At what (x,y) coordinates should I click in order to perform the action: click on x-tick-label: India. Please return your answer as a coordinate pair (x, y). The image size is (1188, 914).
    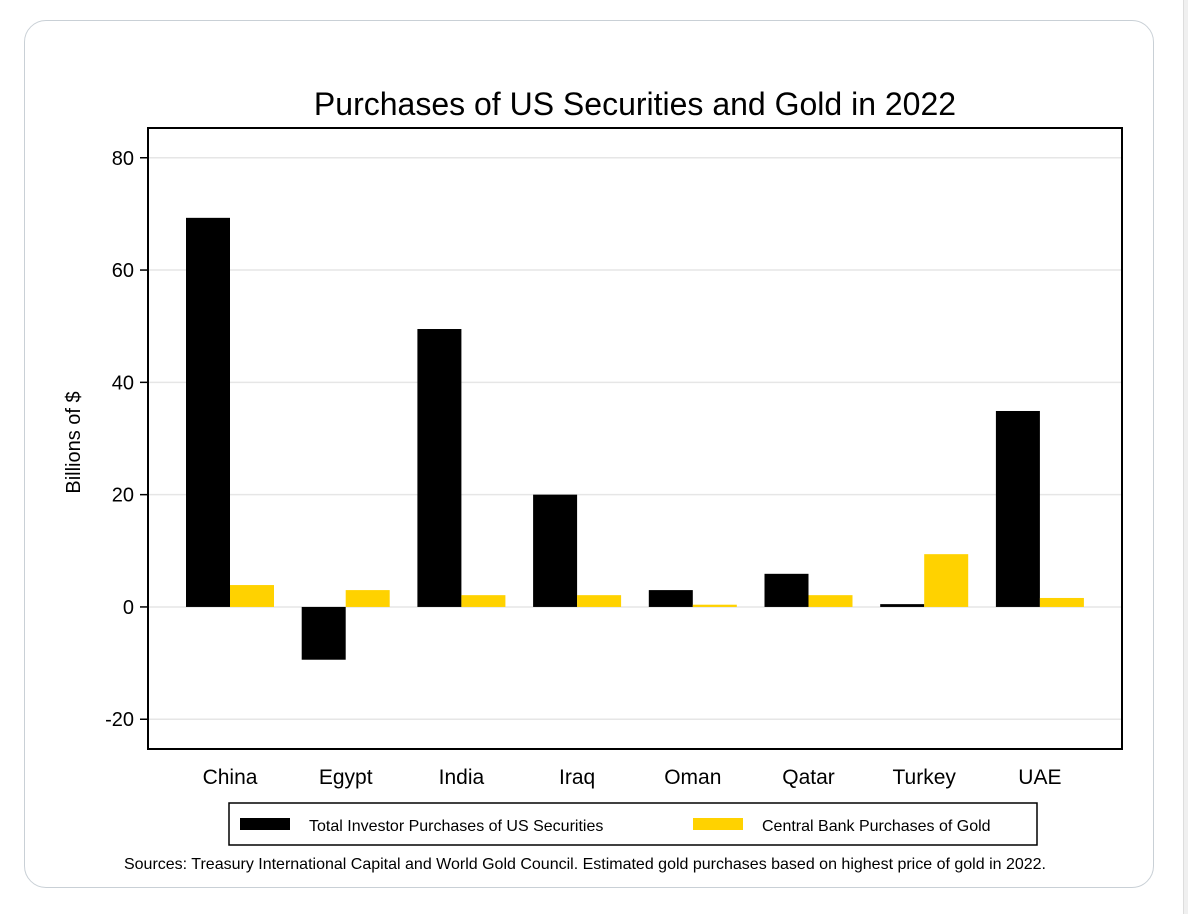
    Looking at the image, I should click on (462, 777).